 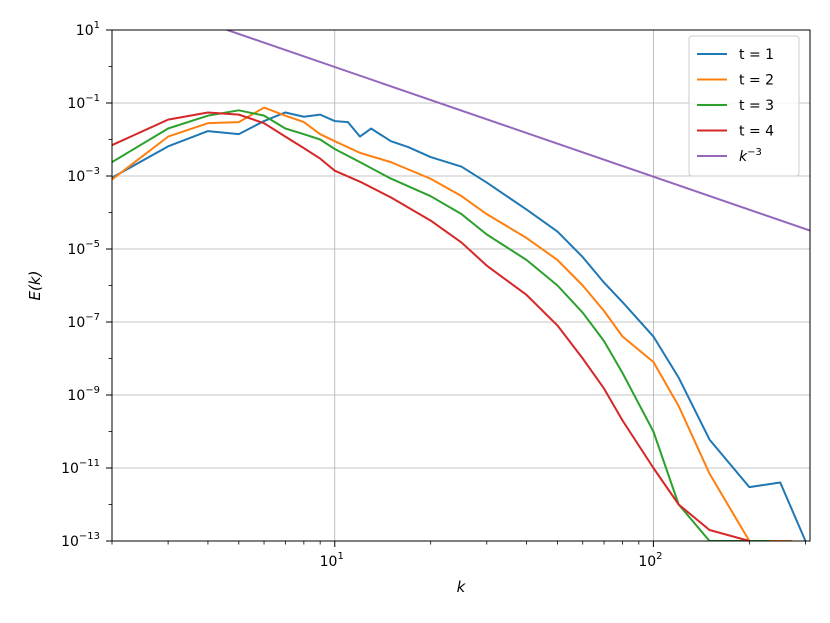 I want to click on y-tick-label: 10⁻⁷, so click(x=83, y=321).